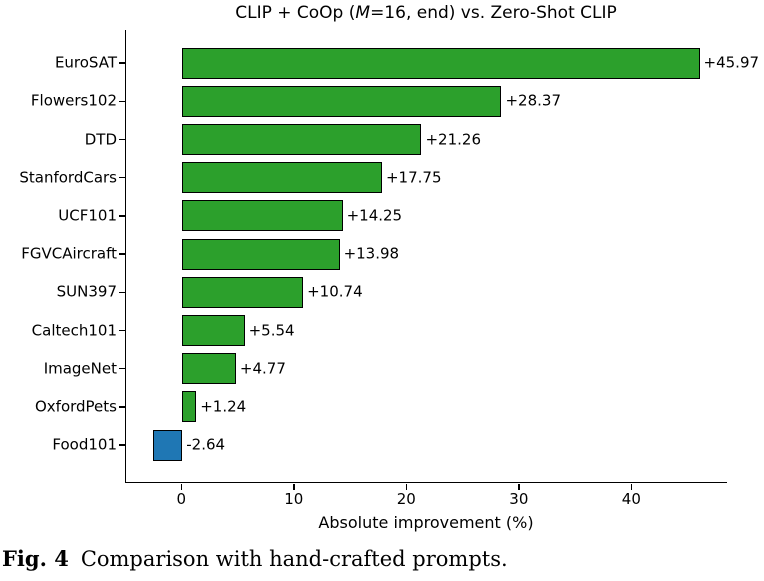  What do you see at coordinates (426, 522) in the screenshot?
I see `x-axis-label: Absolute improvement (%)` at bounding box center [426, 522].